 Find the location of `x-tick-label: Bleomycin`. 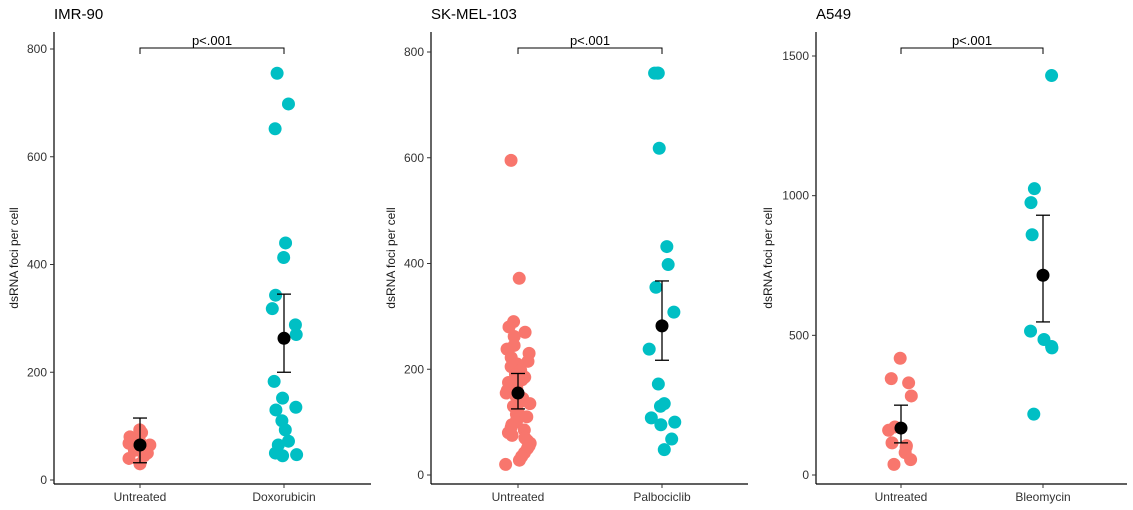

x-tick-label: Bleomycin is located at coordinates (1042, 497).